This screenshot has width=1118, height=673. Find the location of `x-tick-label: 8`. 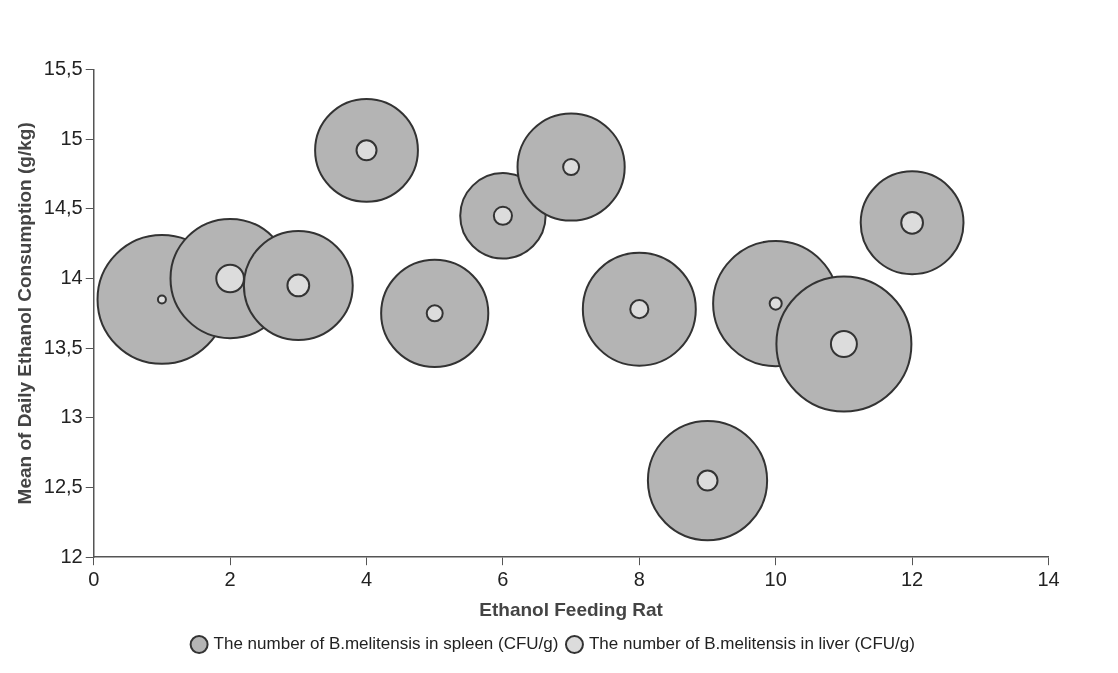

x-tick-label: 8 is located at coordinates (639, 578).